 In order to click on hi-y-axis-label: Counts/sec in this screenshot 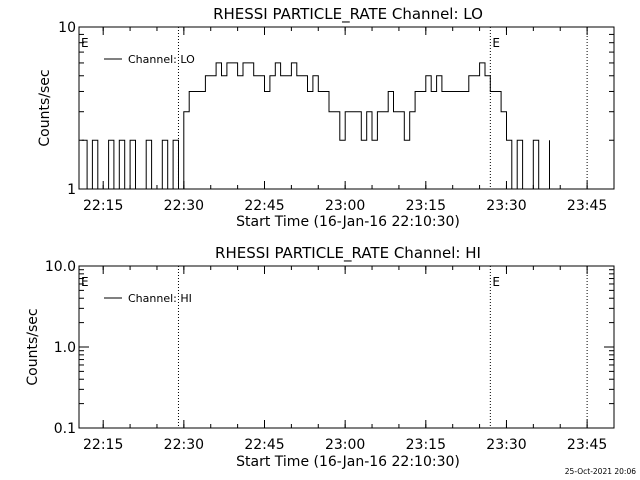, I will do `click(33, 346)`.